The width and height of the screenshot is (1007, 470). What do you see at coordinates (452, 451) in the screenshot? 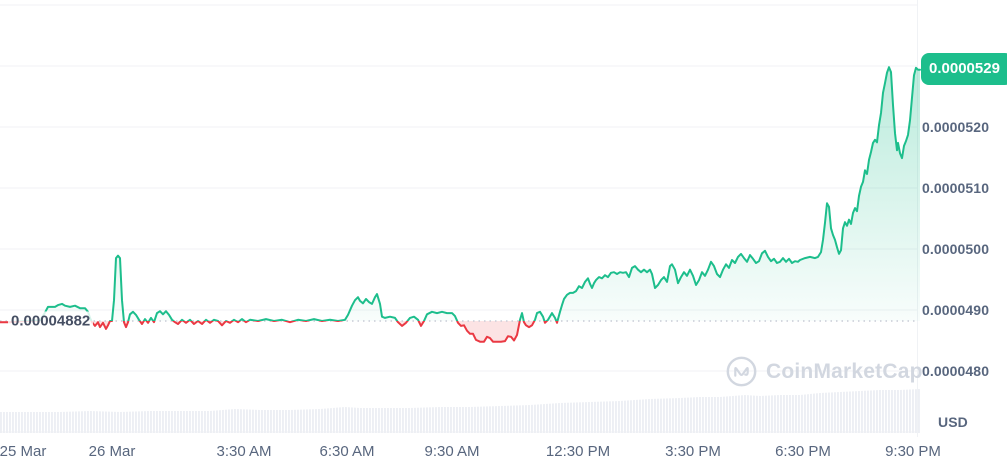
I see `x-axis-tick: 9:30 AM` at bounding box center [452, 451].